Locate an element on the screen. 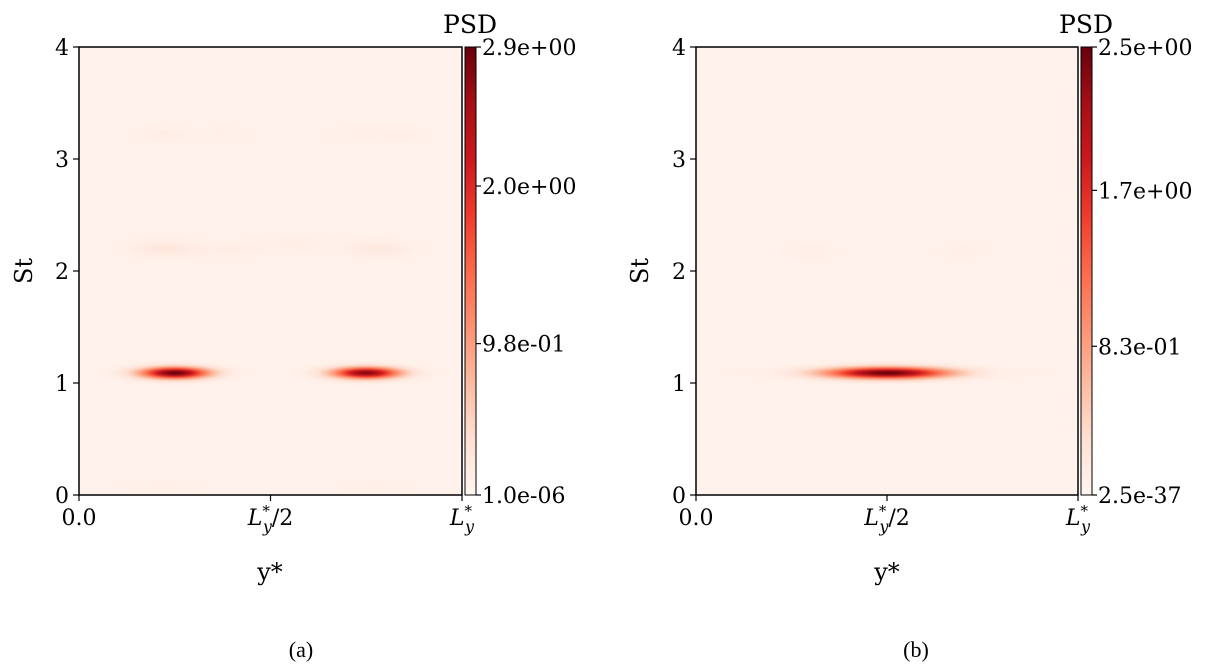 The height and width of the screenshot is (670, 1215). colorbar-tick-label: 1.0e-06 is located at coordinates (523, 496).